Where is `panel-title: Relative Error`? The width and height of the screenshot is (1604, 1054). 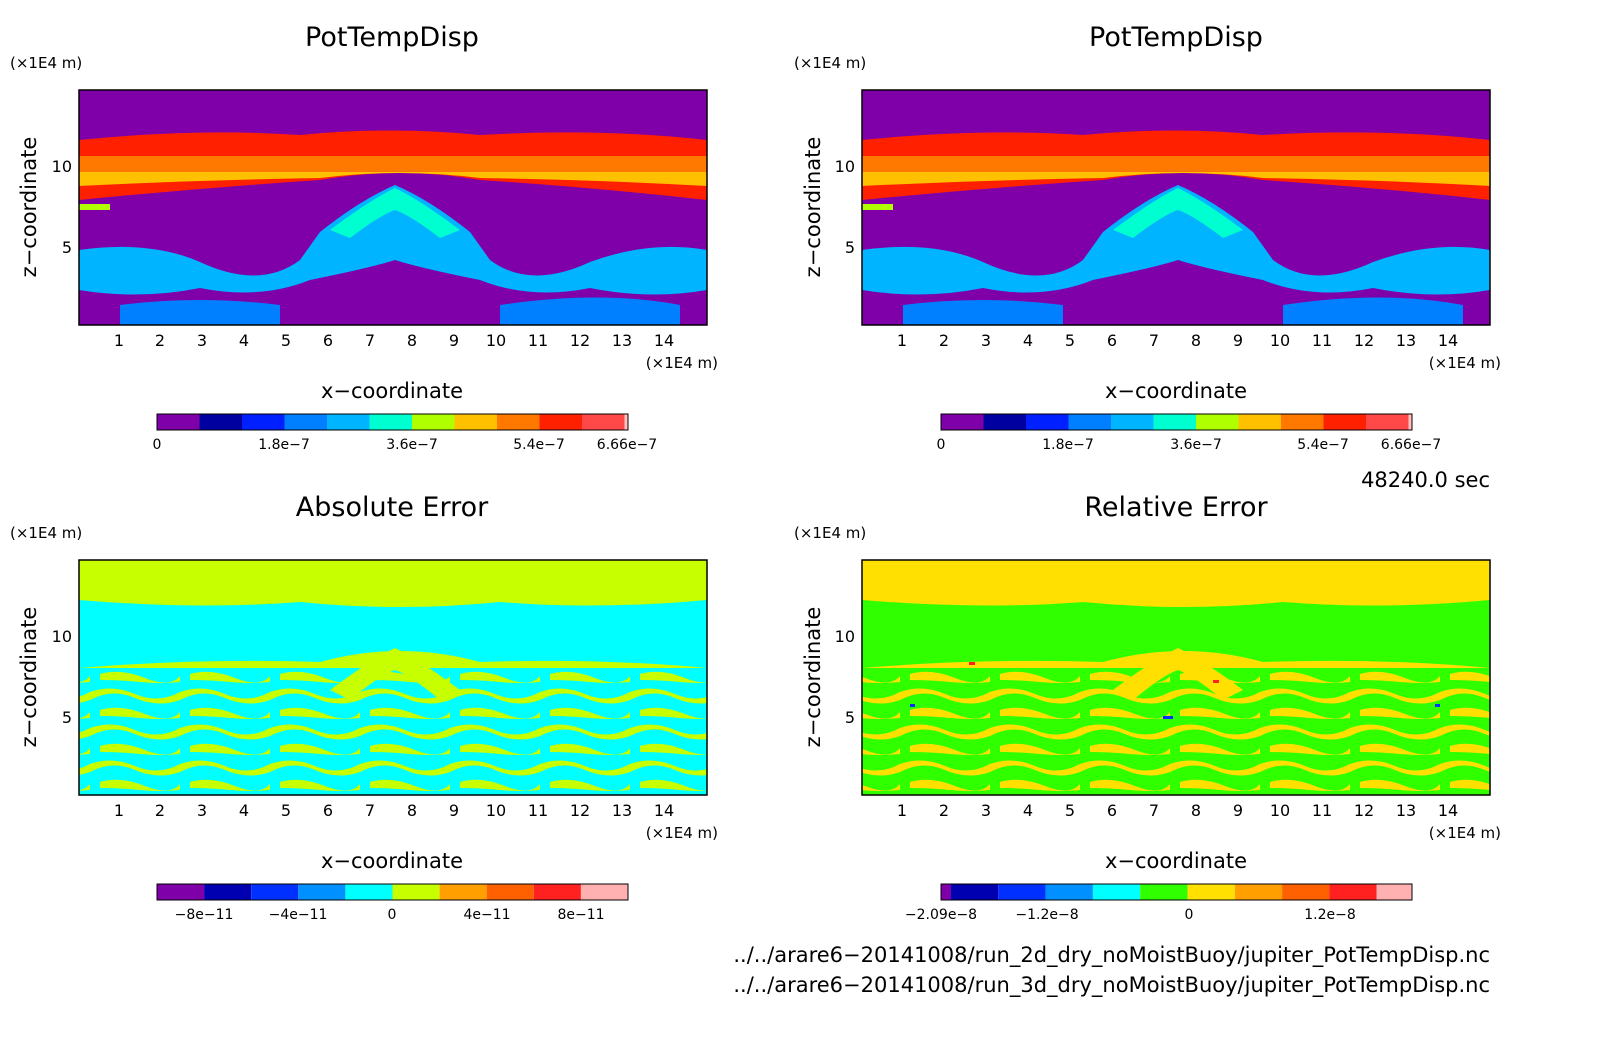 panel-title: Relative Error is located at coordinates (1176, 507).